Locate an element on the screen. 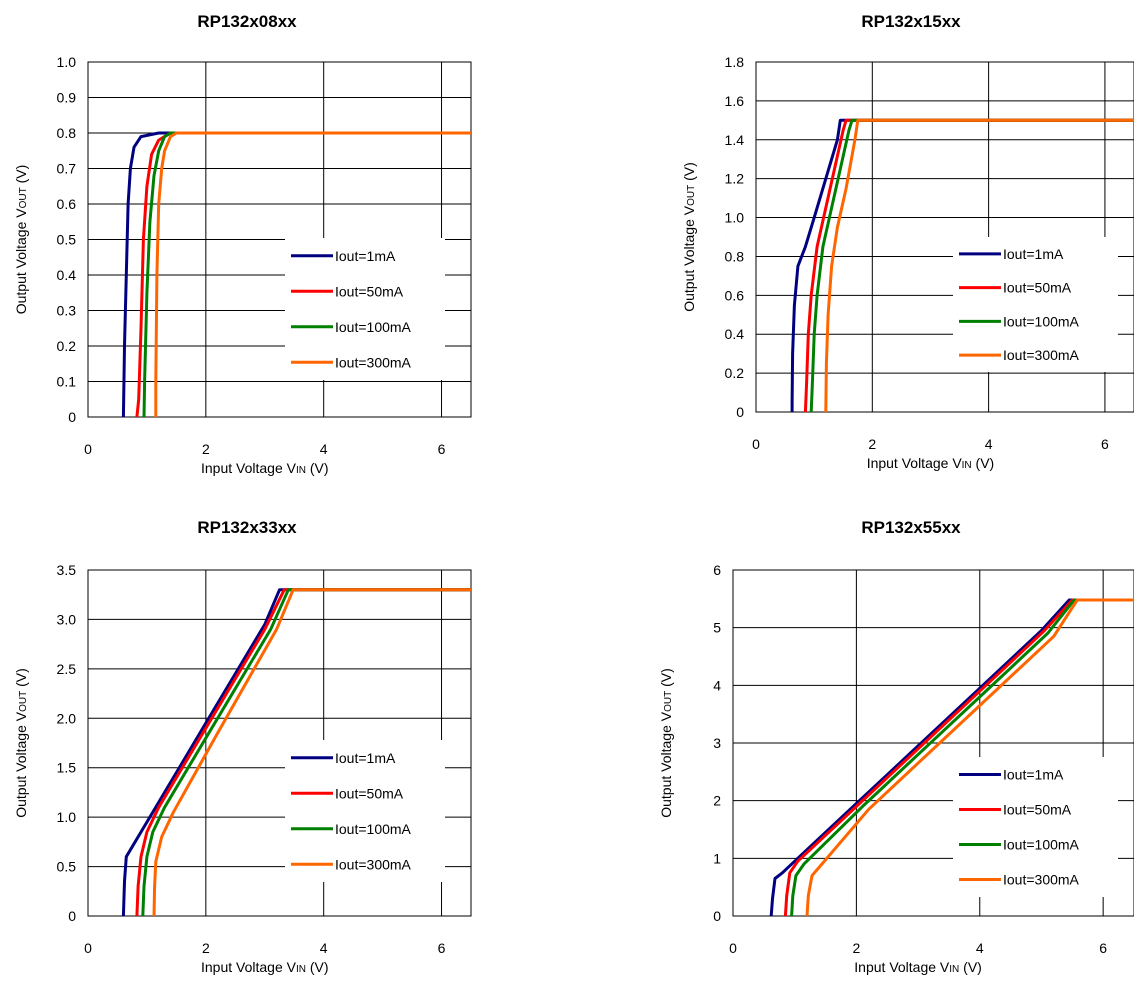 This screenshot has width=1134, height=984. chart-title: RP132x33xx is located at coordinates (247, 527).